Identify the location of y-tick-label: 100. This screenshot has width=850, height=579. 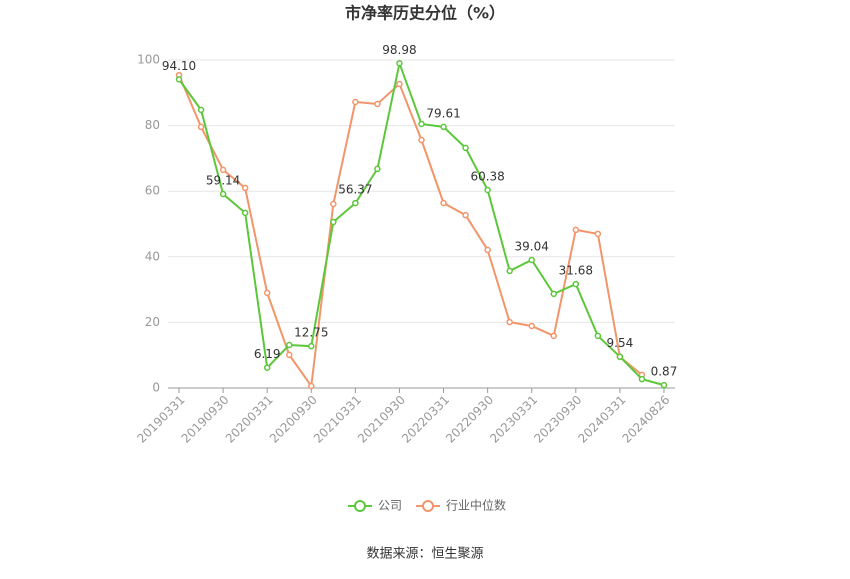
(148, 60).